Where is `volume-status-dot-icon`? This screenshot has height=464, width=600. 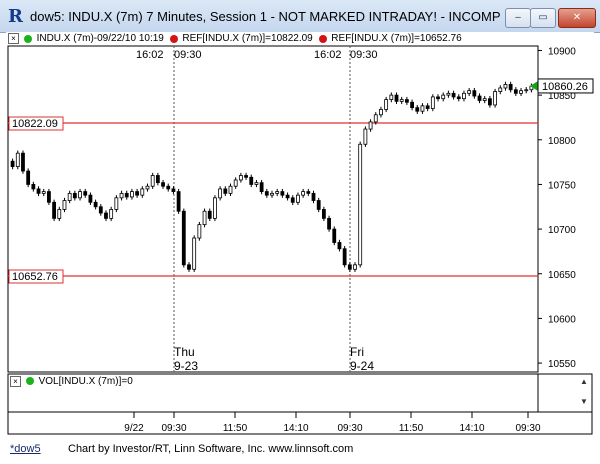 volume-status-dot-icon is located at coordinates (29, 381).